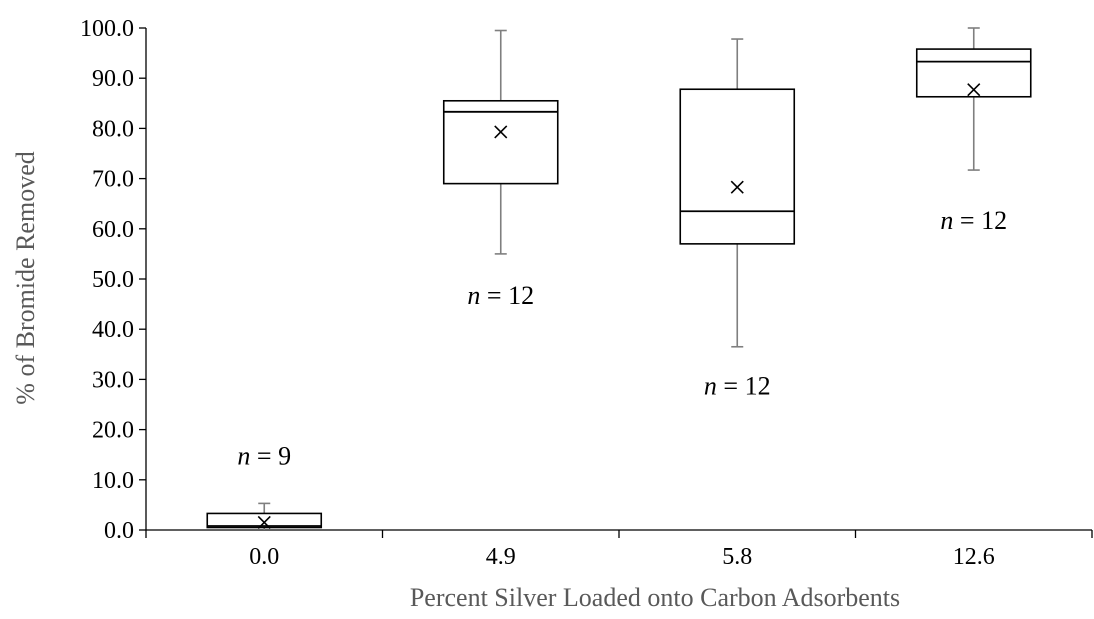 The image size is (1094, 619). Describe the element at coordinates (107, 29) in the screenshot. I see `y-tick-label: 100.0` at that location.